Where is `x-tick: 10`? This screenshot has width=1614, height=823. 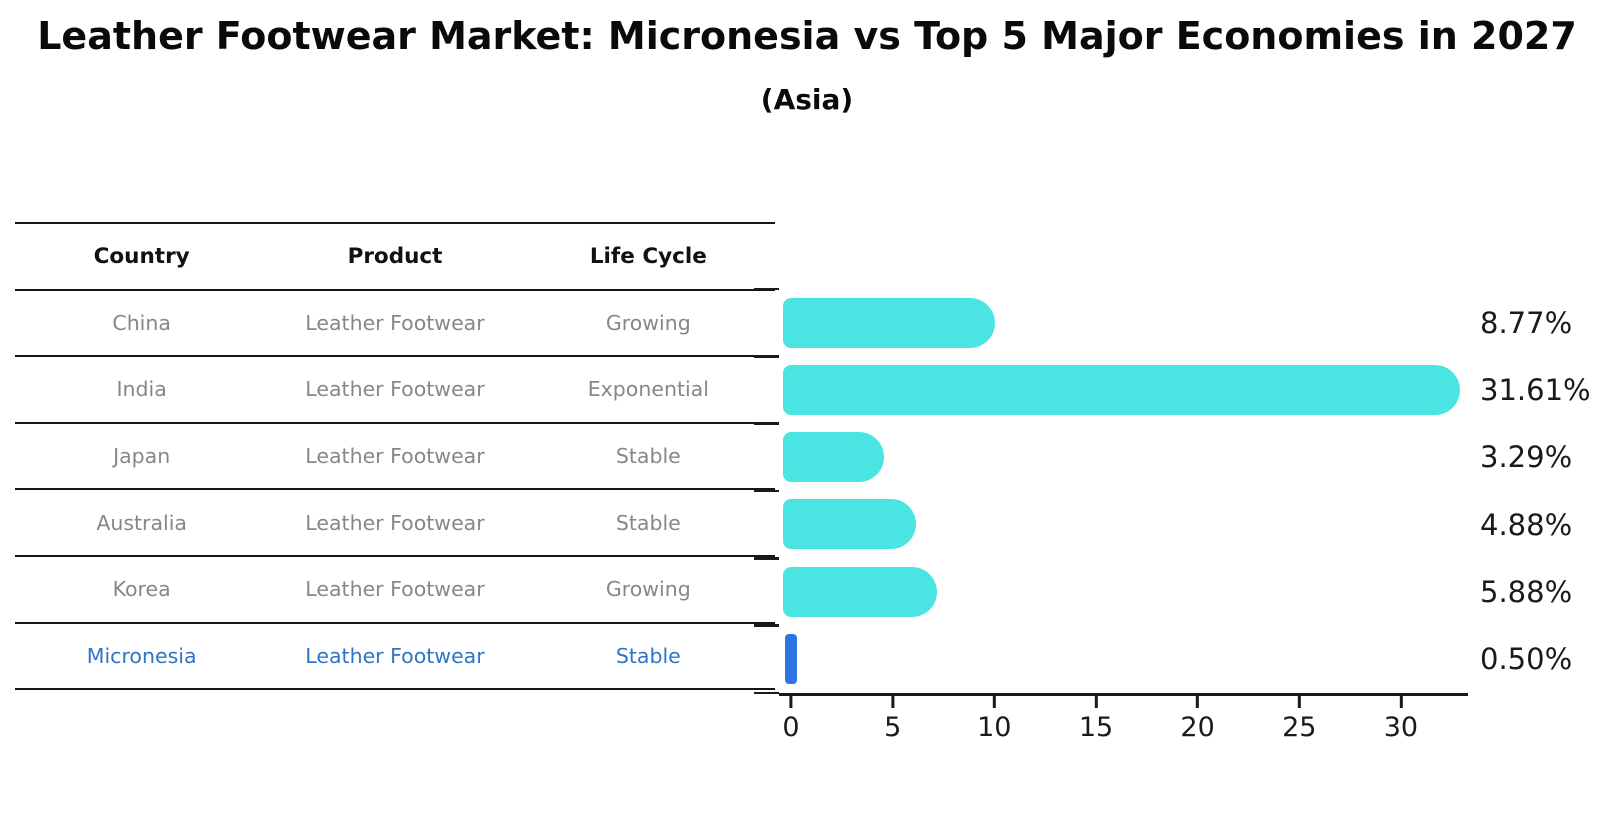
x-tick: 10 is located at coordinates (994, 719).